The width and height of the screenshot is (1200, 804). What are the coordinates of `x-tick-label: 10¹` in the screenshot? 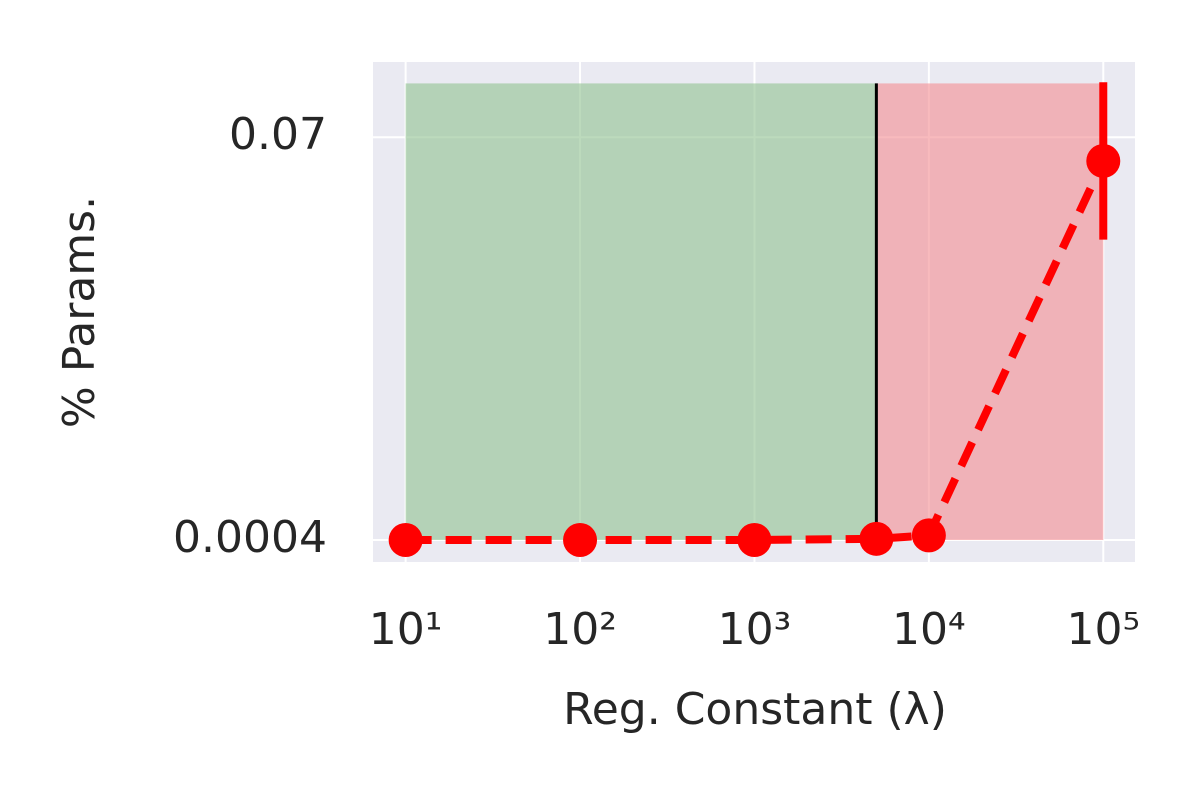 It's located at (406, 629).